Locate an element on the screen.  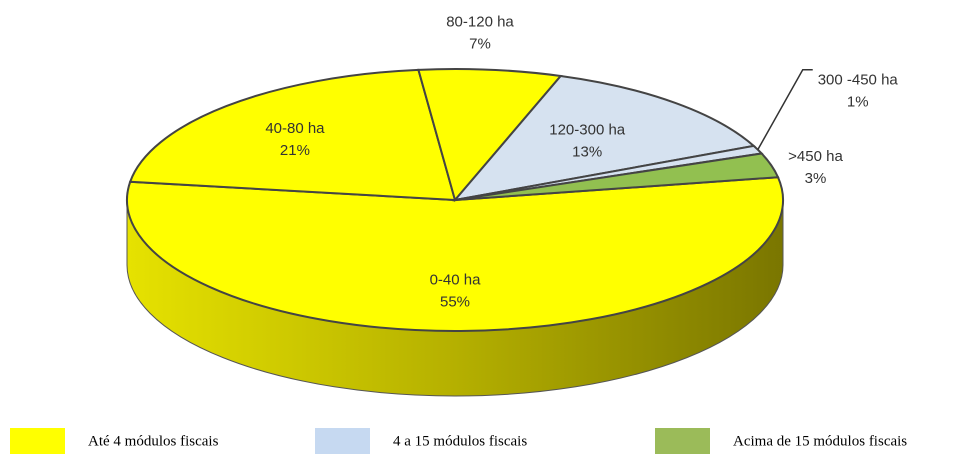
leader-line is located at coordinates (785, 110).